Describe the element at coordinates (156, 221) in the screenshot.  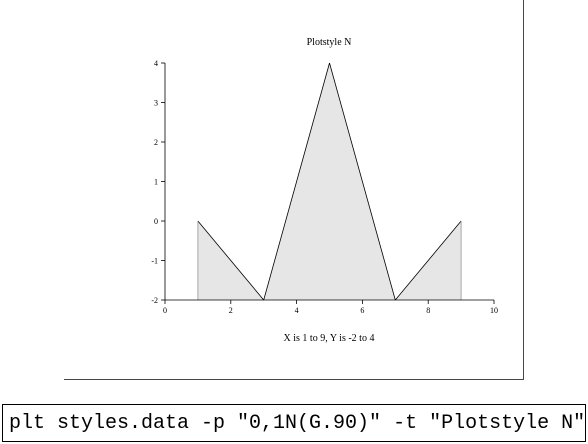
I see `y-tick-label: 0` at that location.